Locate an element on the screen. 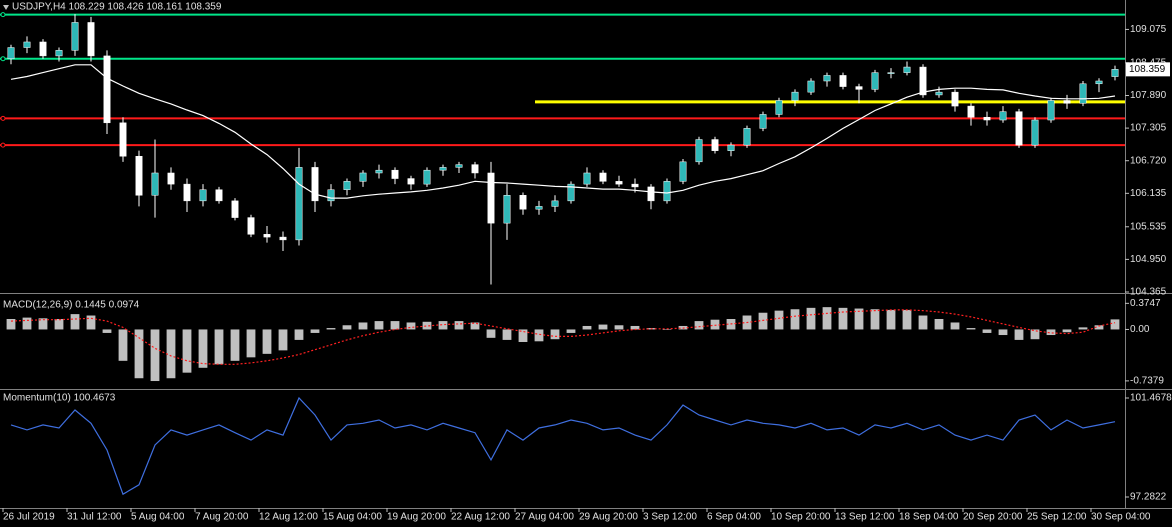  x-tick-label: 30 Sep 04:00 is located at coordinates (1121, 517).